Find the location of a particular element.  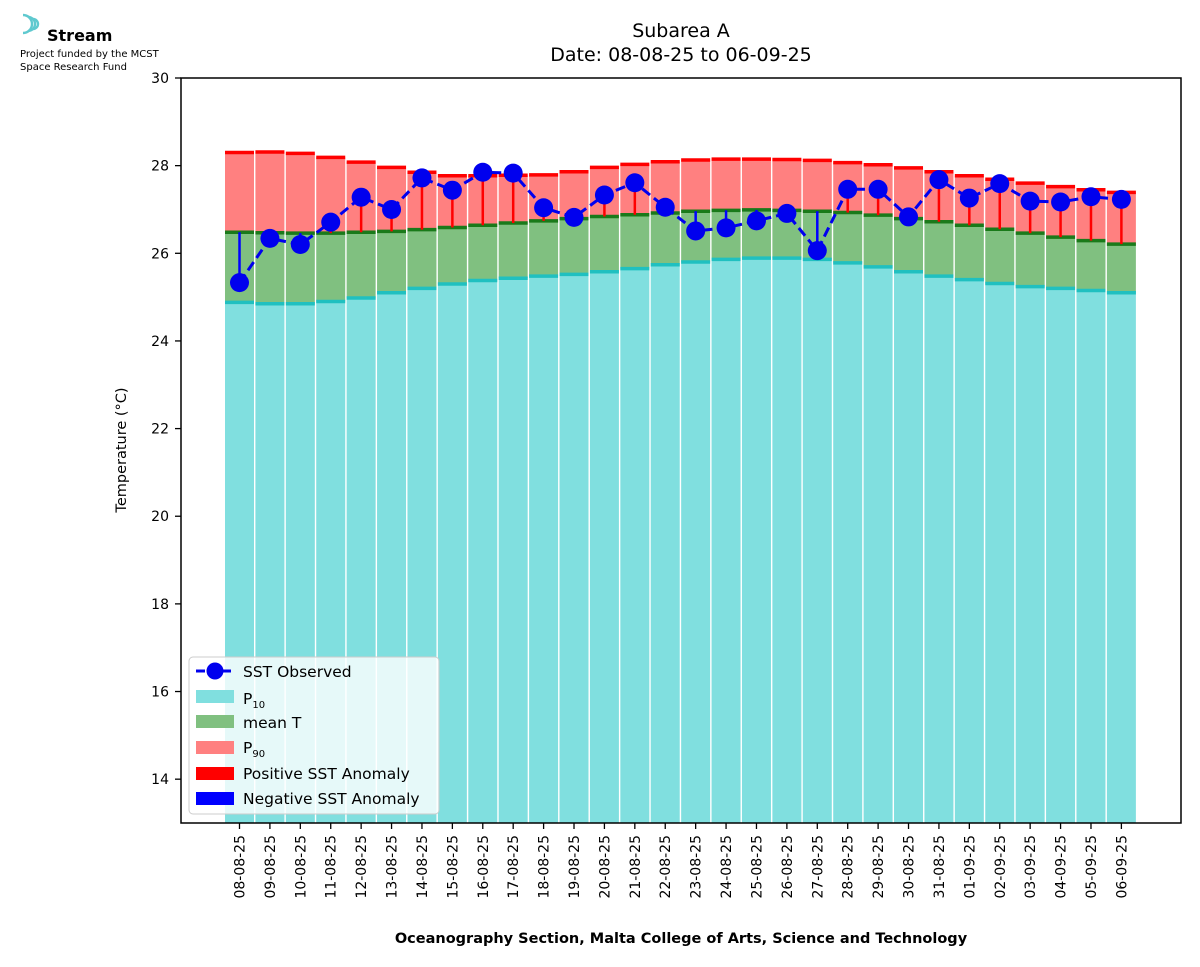

y-tick-label: 14 is located at coordinates (160, 780).